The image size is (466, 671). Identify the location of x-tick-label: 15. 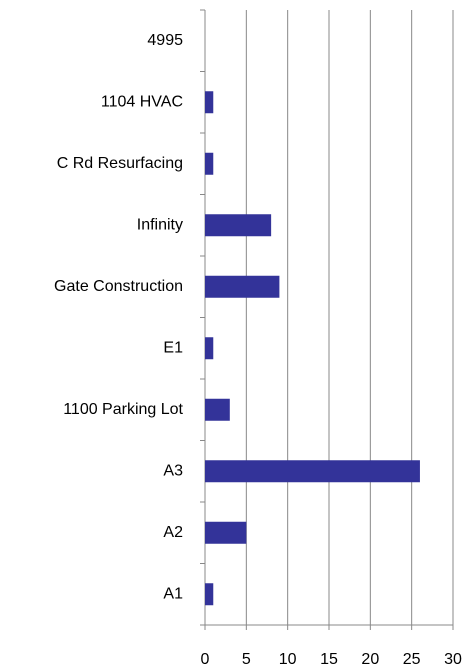
(329, 659).